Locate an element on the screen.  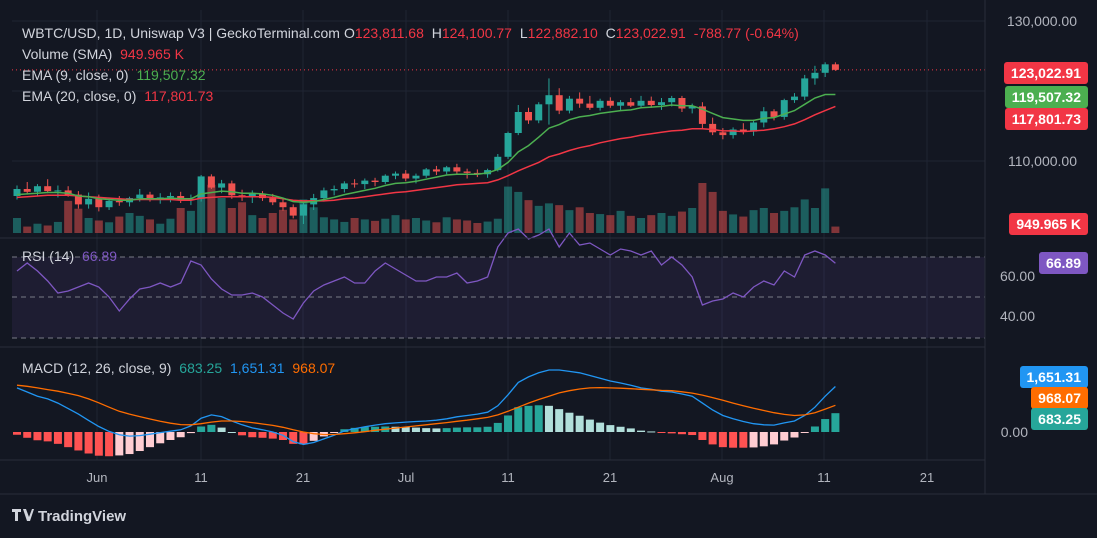
volume-label: Volume (SMA) is located at coordinates (67, 54).